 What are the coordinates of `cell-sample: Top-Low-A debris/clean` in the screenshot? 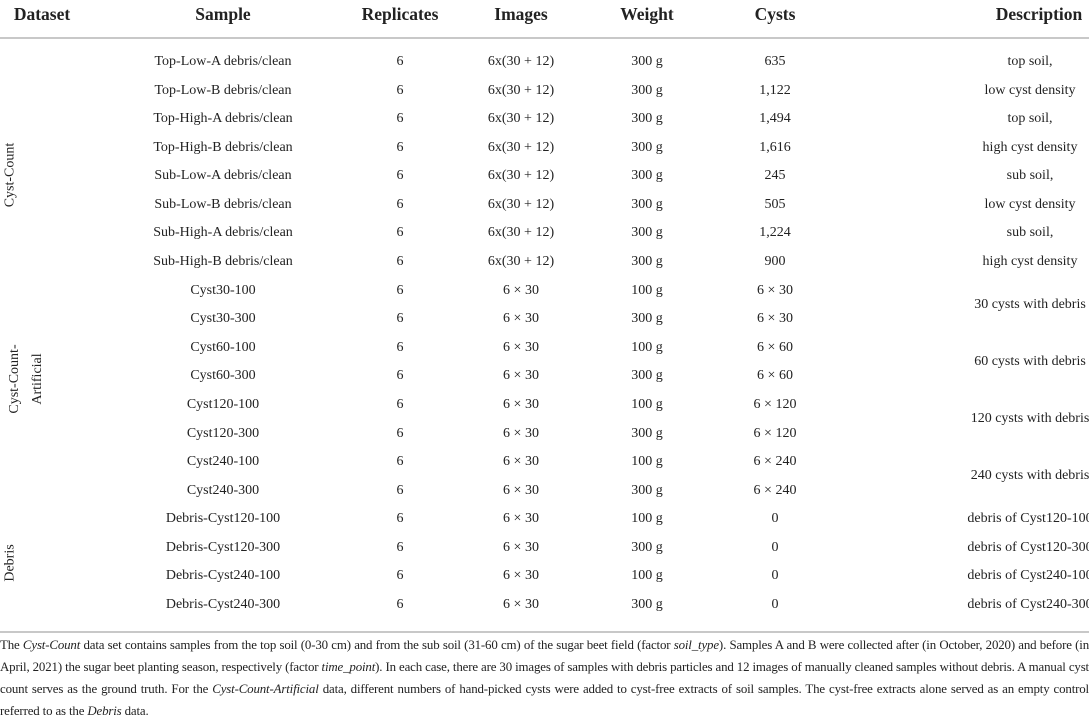 It's located at (223, 61).